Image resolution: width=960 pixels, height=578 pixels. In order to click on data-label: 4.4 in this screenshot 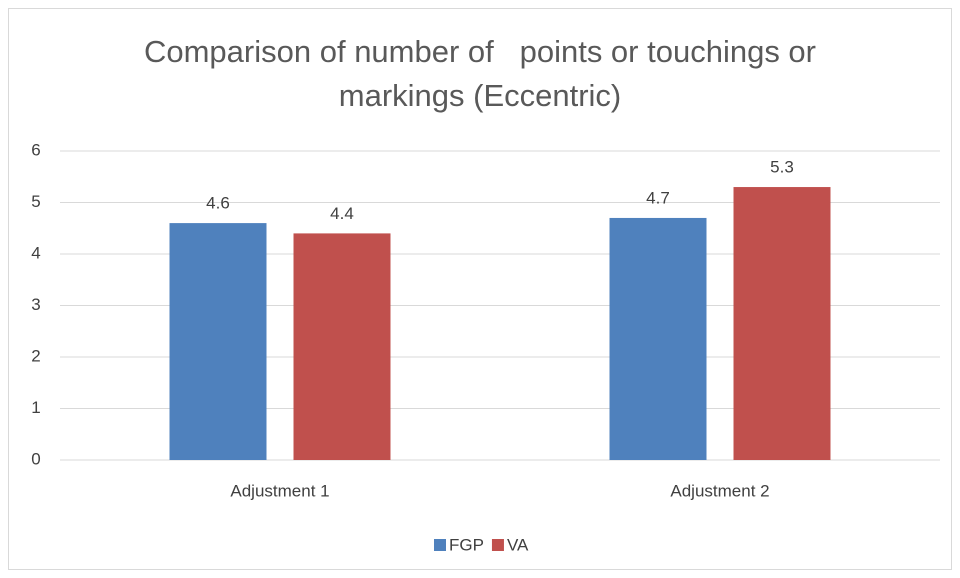, I will do `click(342, 213)`.